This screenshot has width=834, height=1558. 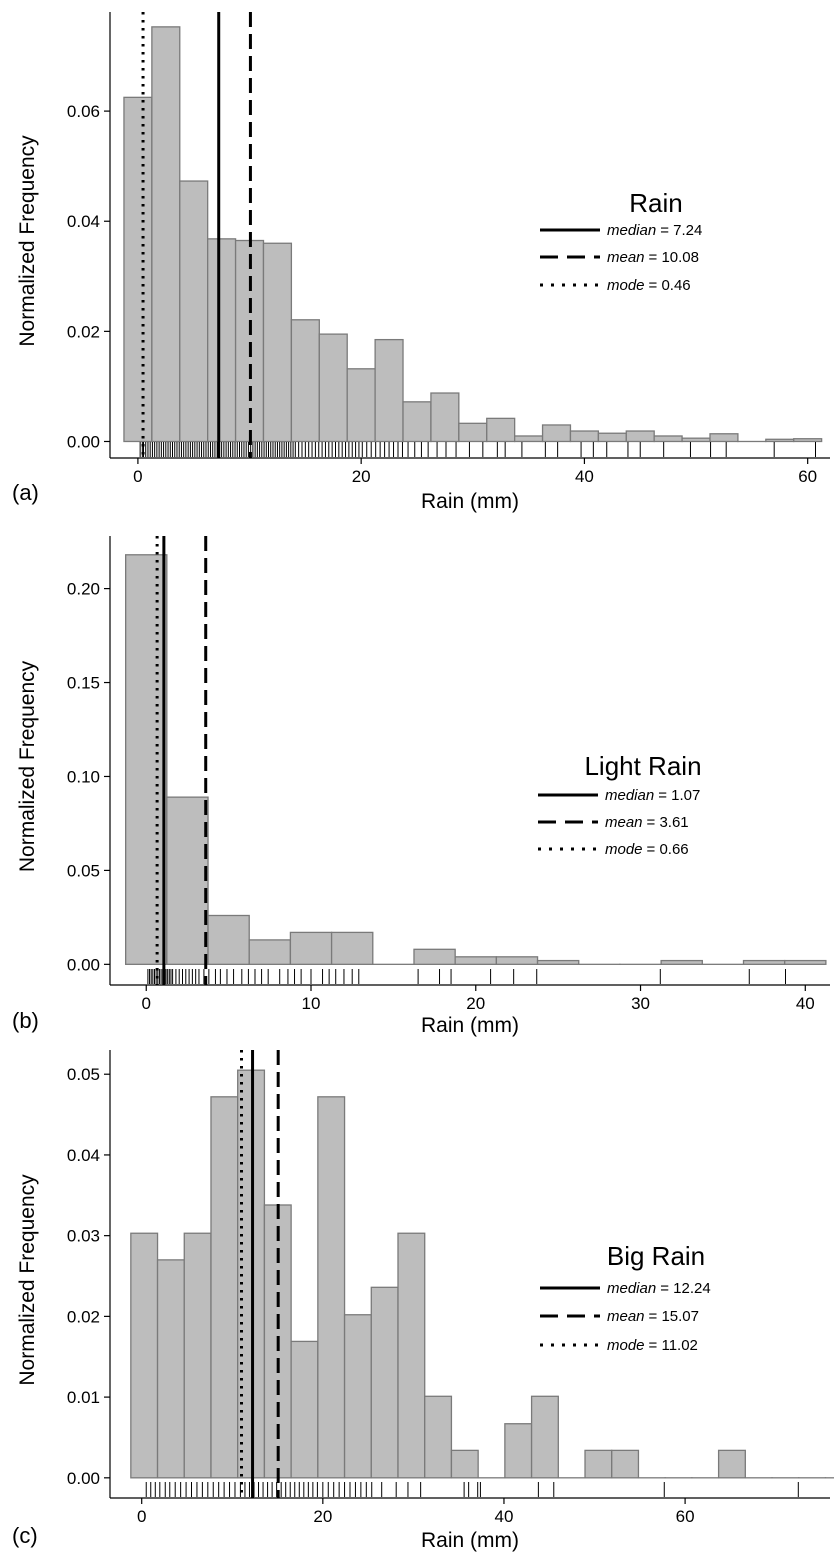 I want to click on legend-title: Big Rain, so click(x=656, y=1256).